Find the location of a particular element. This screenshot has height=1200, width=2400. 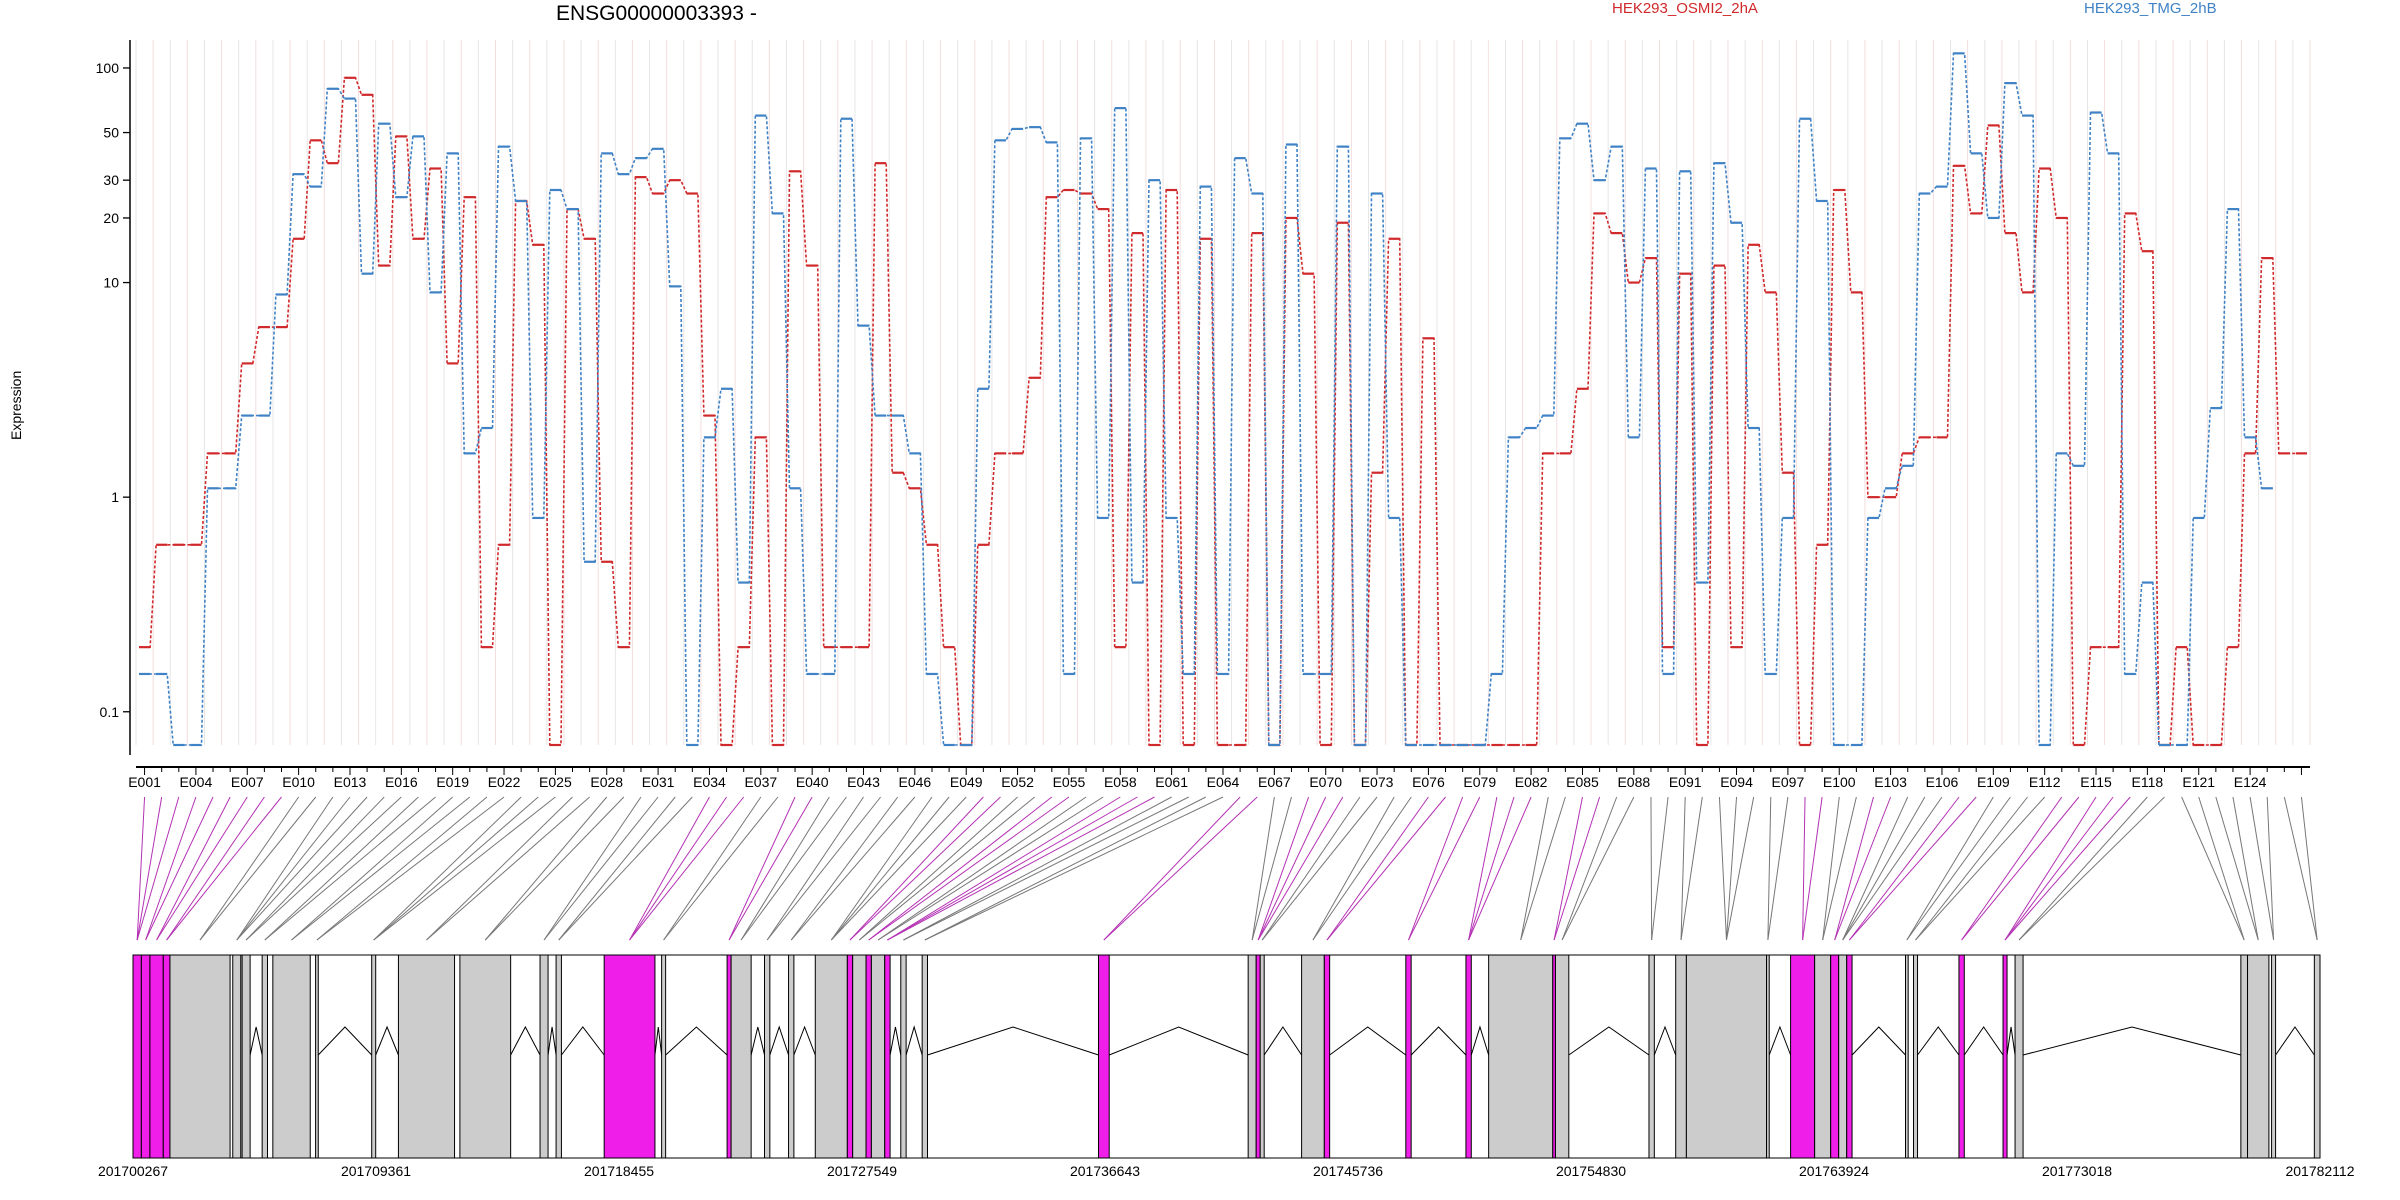

x-tick-label: E076 is located at coordinates (1428, 782).